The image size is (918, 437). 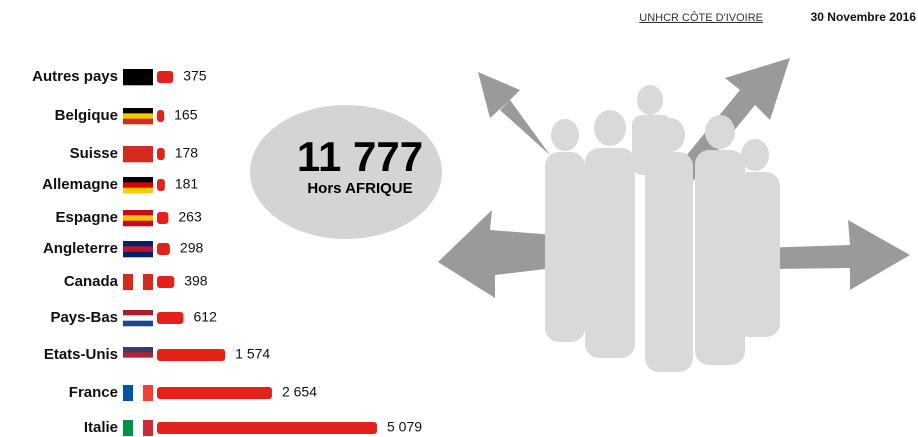 I want to click on total-bubble, so click(x=346, y=172).